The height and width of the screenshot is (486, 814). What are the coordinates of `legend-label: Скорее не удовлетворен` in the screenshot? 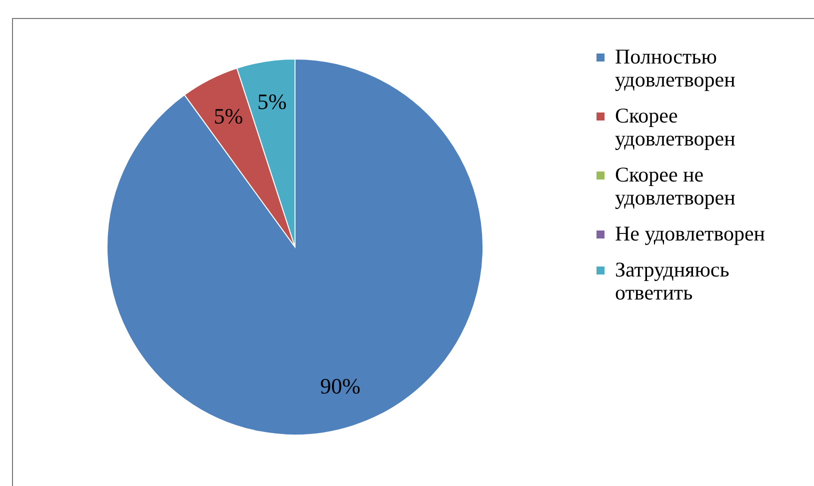 It's located at (675, 186).